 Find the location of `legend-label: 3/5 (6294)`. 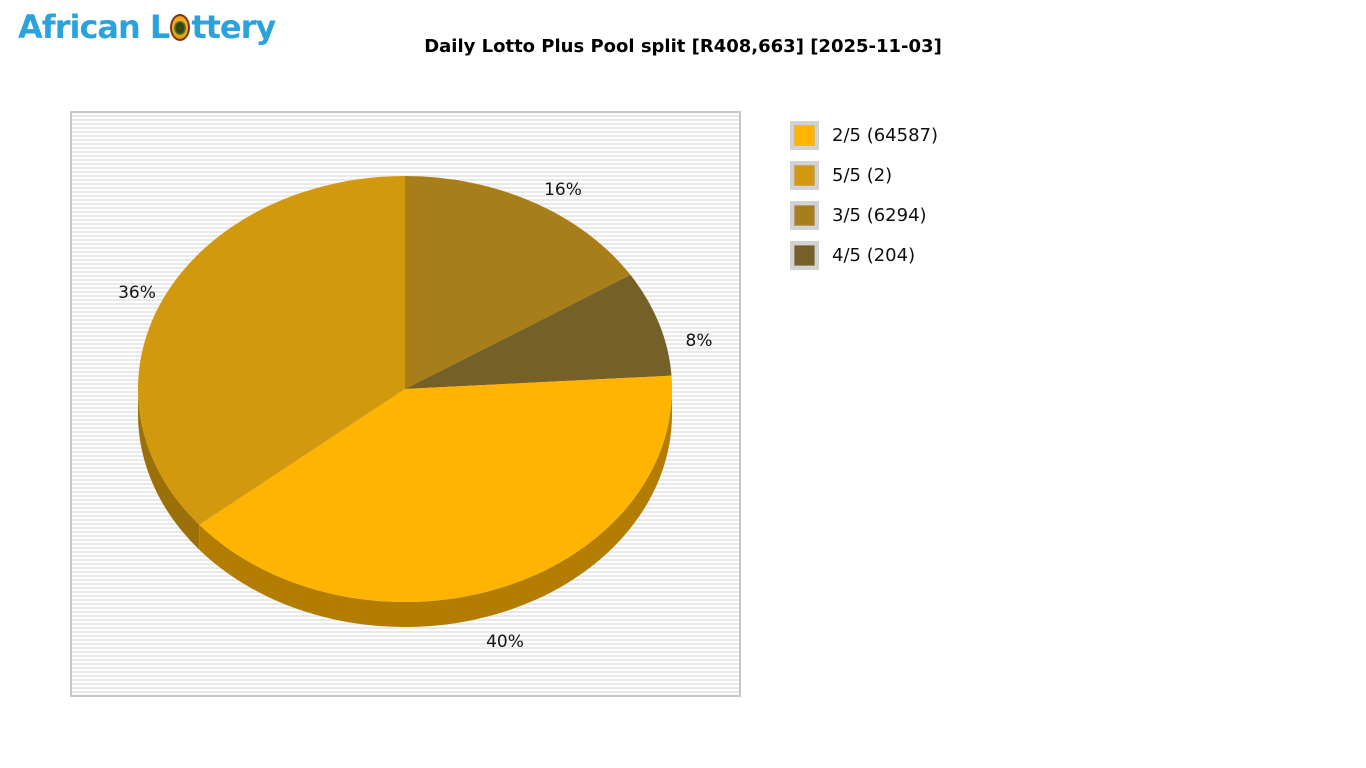

legend-label: 3/5 (6294) is located at coordinates (879, 215).